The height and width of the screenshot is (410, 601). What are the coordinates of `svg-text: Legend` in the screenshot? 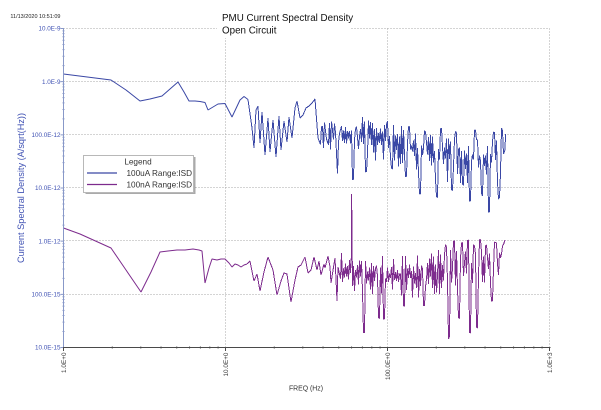 It's located at (138, 162).